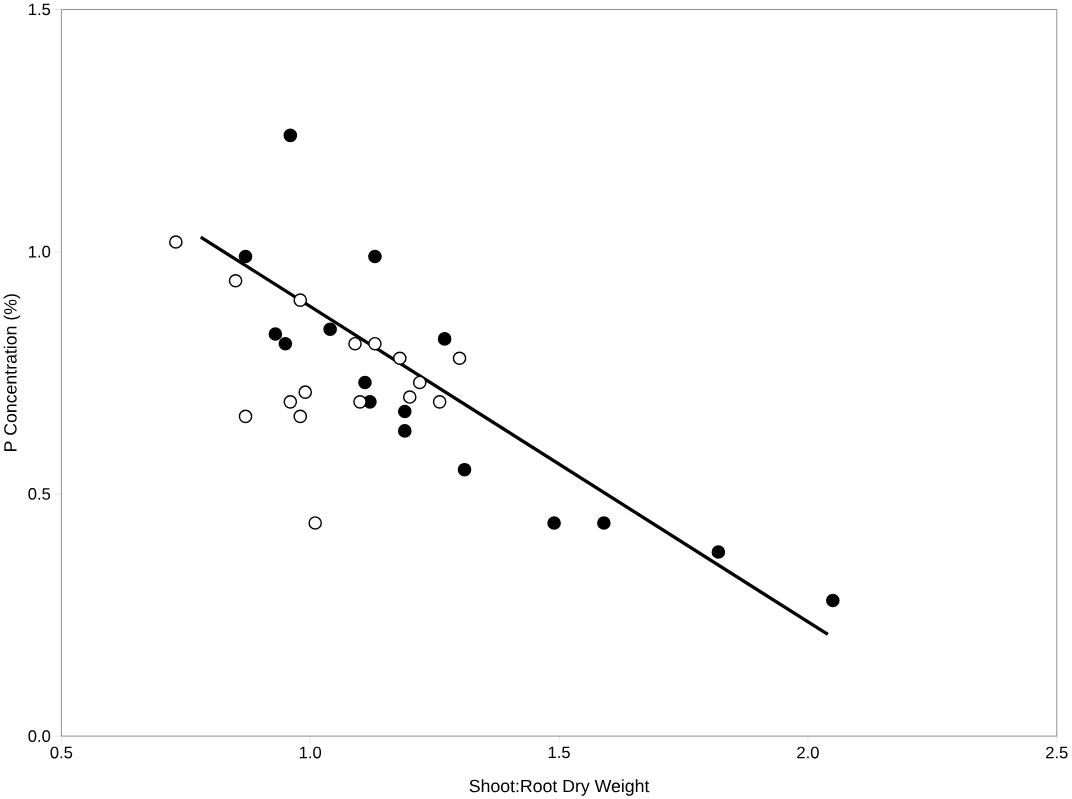 Image resolution: width=1072 pixels, height=799 pixels. Describe the element at coordinates (40, 251) in the screenshot. I see `y-tick-label: 1.0` at that location.